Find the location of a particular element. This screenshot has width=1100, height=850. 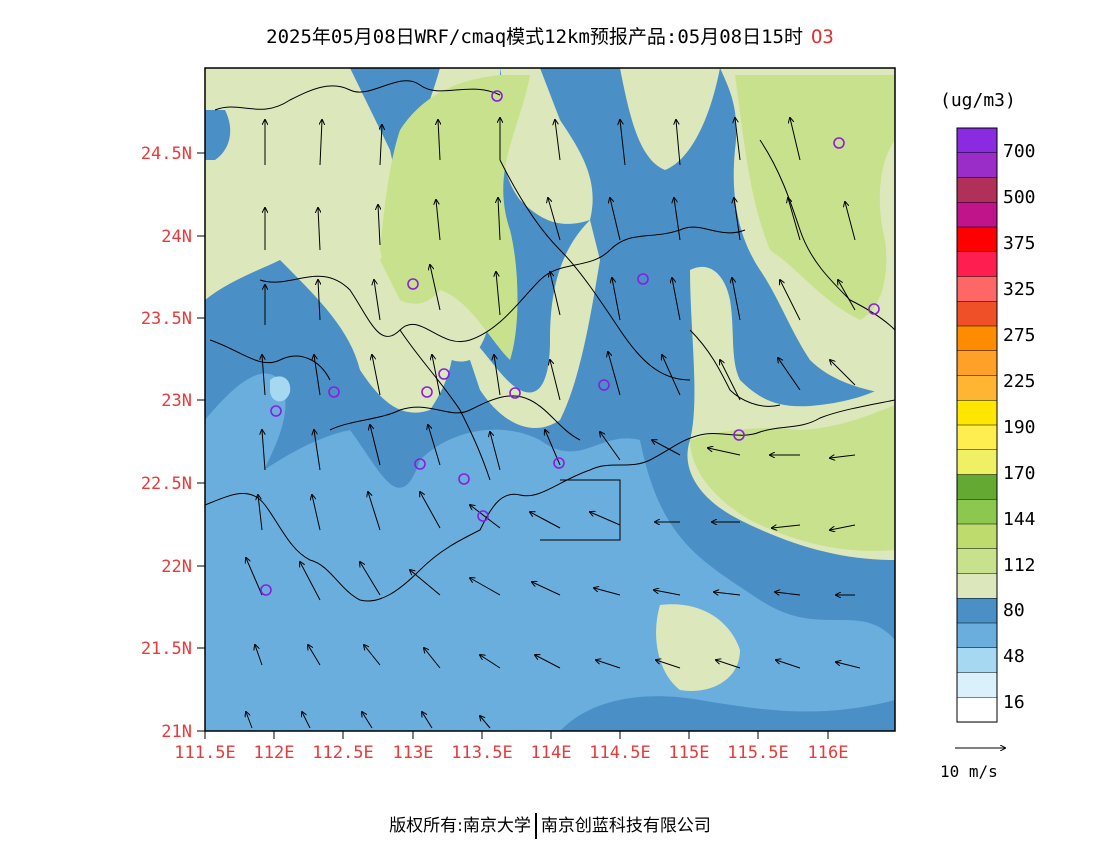

colorbar-label: 375 is located at coordinates (1019, 243).